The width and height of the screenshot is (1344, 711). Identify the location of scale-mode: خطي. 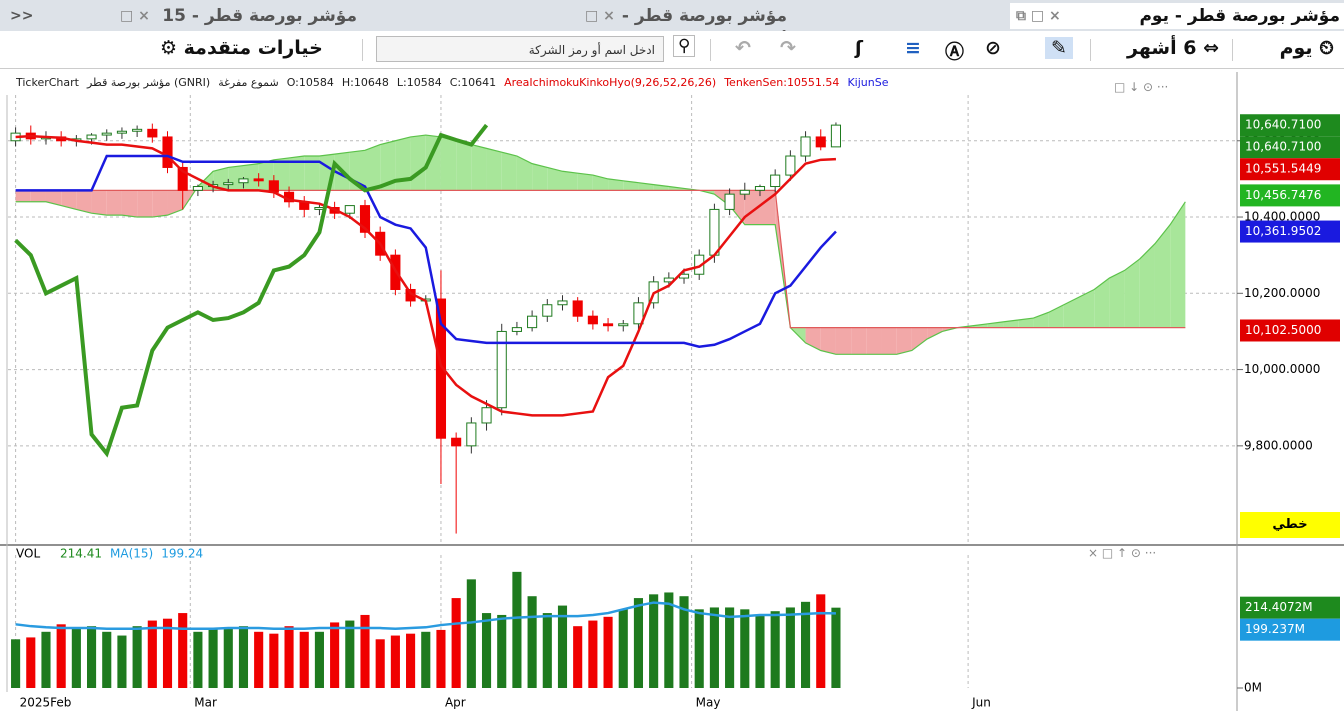
(1290, 525).